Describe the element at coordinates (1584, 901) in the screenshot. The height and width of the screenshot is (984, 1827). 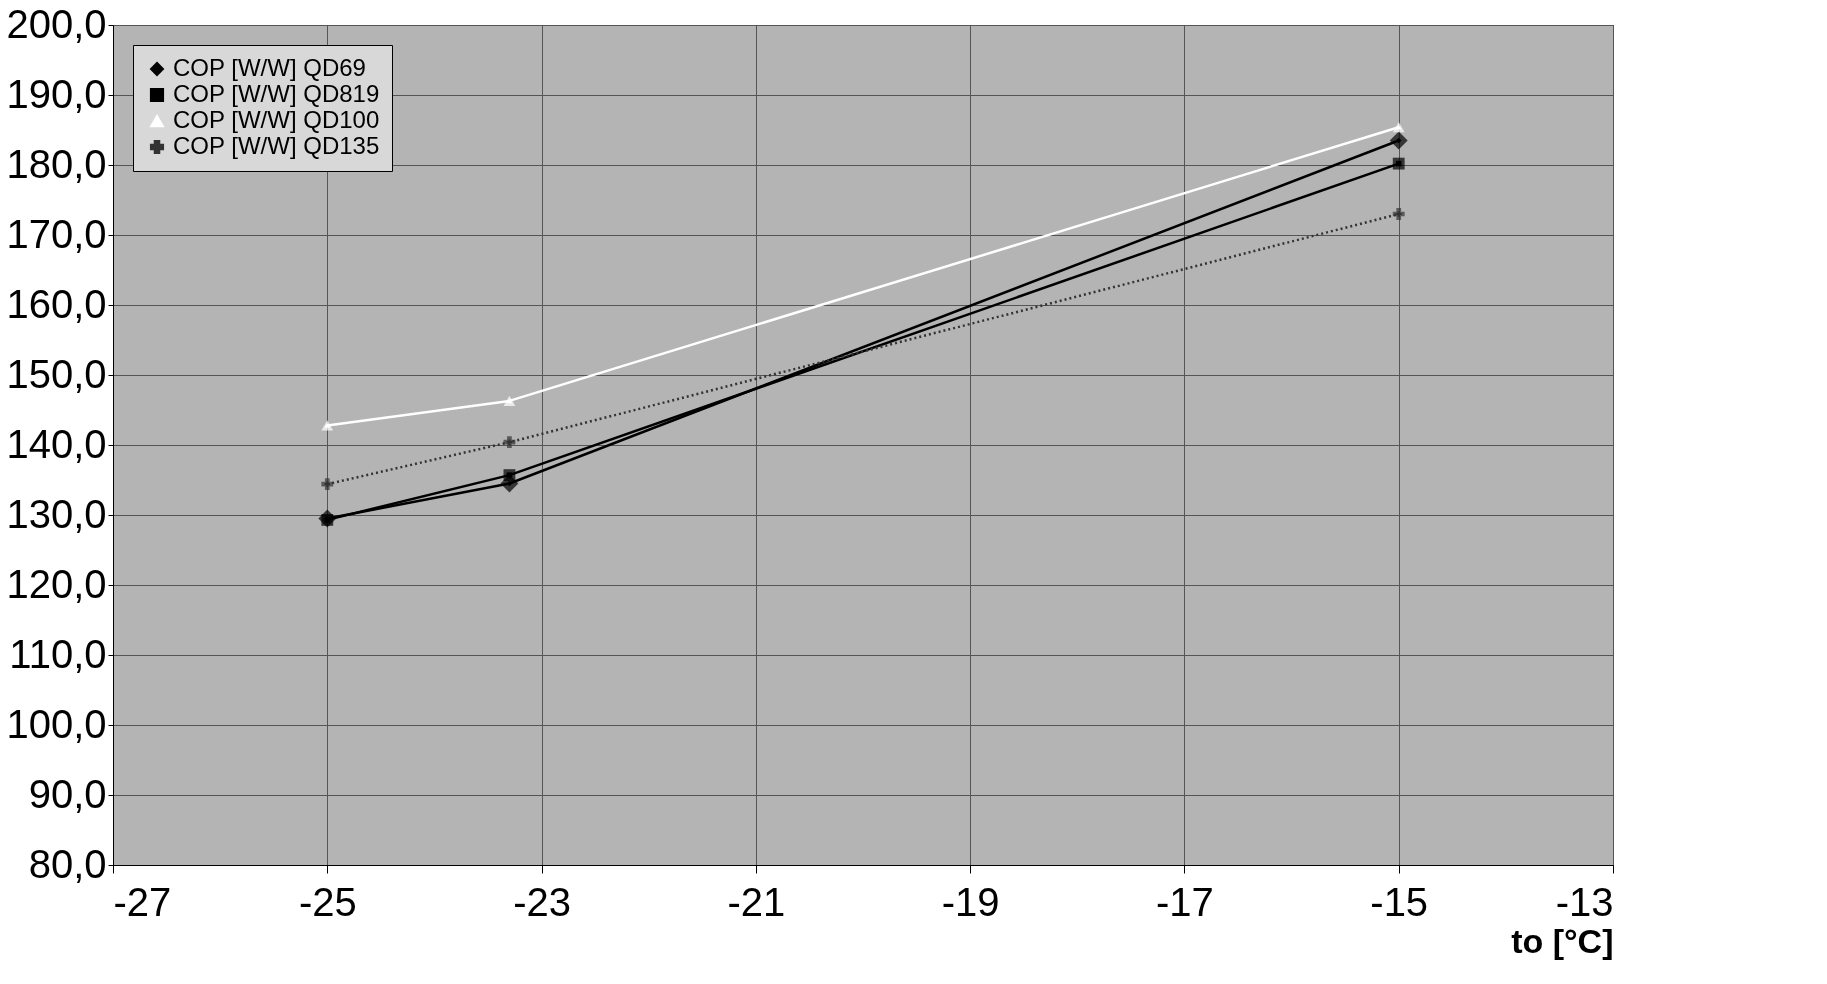
I see `x-tick-label: -13` at that location.